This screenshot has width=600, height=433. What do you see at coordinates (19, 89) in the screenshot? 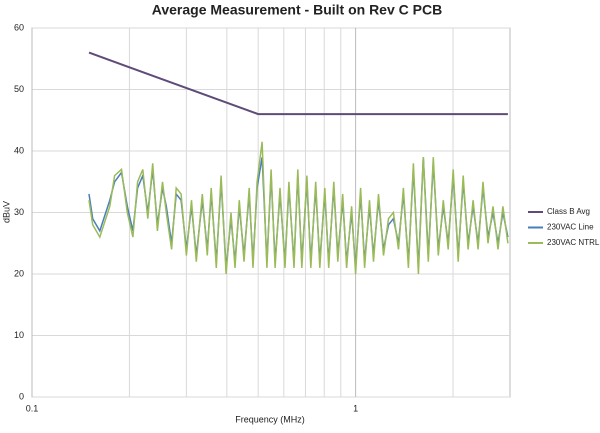
I see `y-tick-label: 50` at bounding box center [19, 89].